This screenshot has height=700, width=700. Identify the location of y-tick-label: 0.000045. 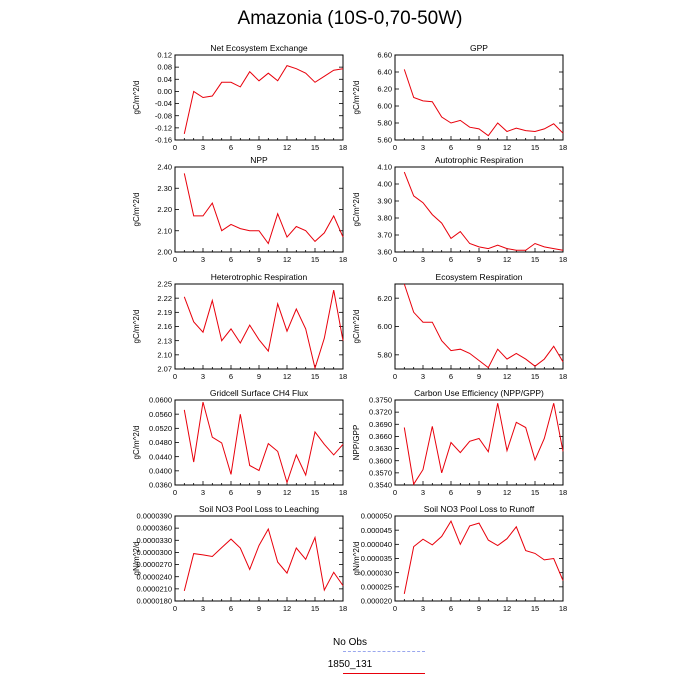
(376, 530).